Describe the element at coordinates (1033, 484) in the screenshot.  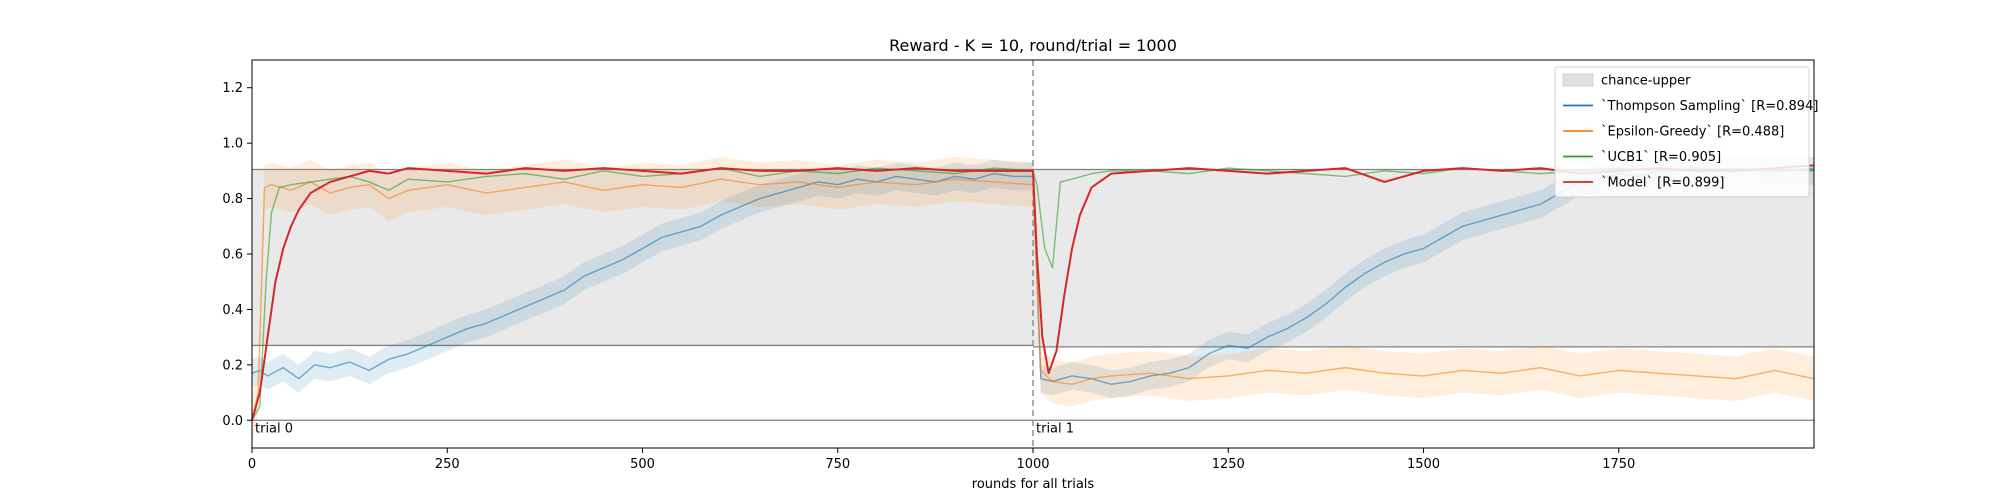
I see `x-axis-label: rounds for all trials` at that location.